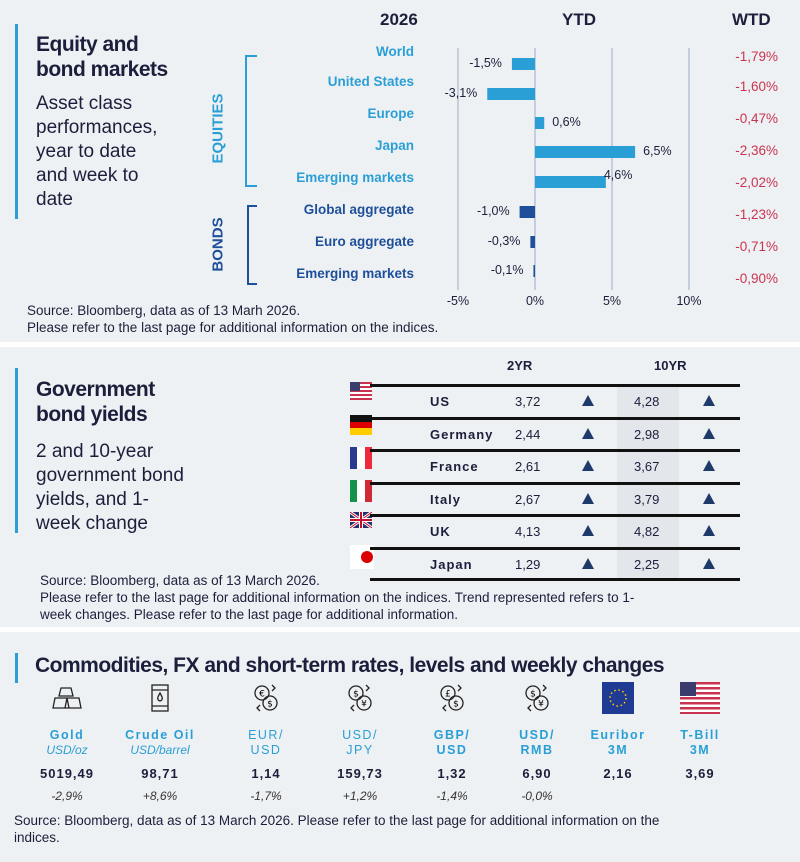 The width and height of the screenshot is (800, 862). Describe the element at coordinates (528, 564) in the screenshot. I see `yield-2yr: 1,29` at that location.